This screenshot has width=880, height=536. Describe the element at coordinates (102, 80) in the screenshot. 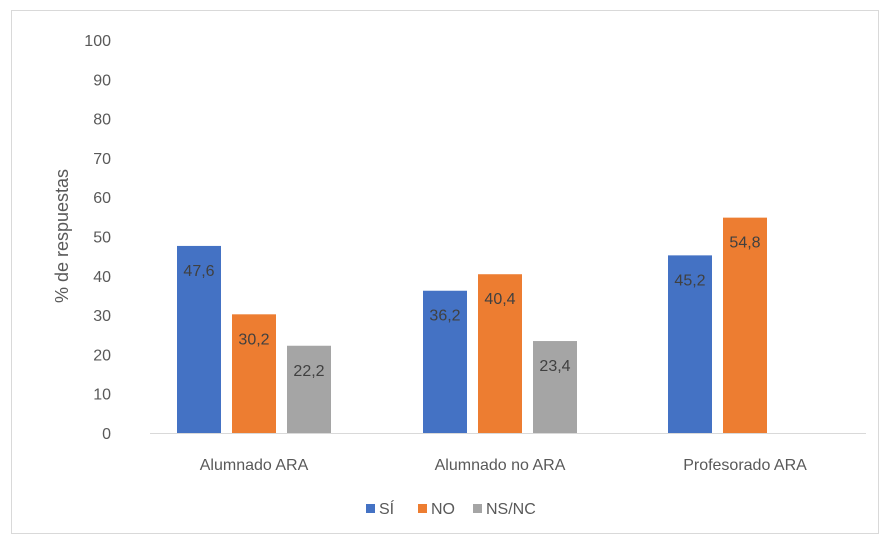

I see `y-tick-label: 90` at that location.